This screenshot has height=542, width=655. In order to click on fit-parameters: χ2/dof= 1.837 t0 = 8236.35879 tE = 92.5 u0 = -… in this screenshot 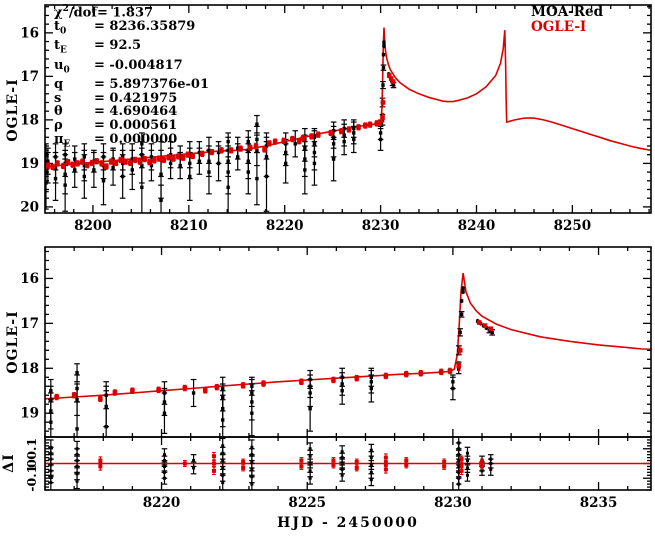, I will do `click(131, 77)`.